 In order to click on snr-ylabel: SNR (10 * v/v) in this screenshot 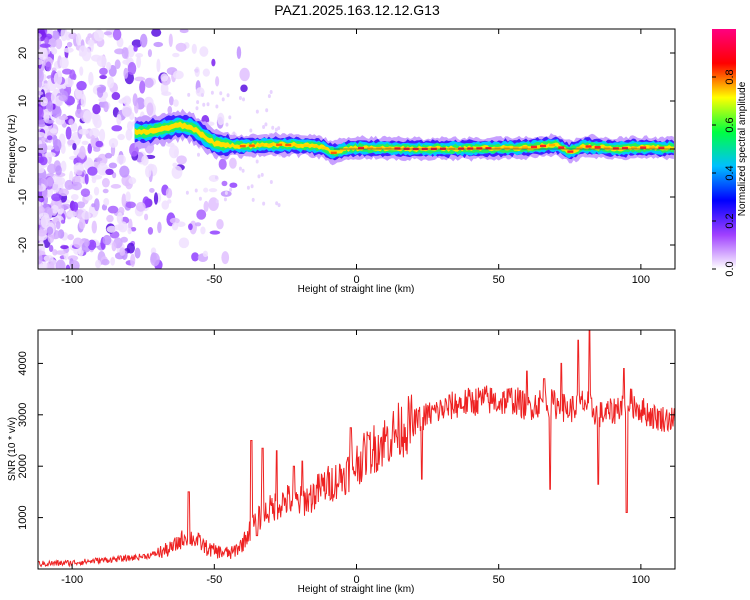, I will do `click(12, 449)`.